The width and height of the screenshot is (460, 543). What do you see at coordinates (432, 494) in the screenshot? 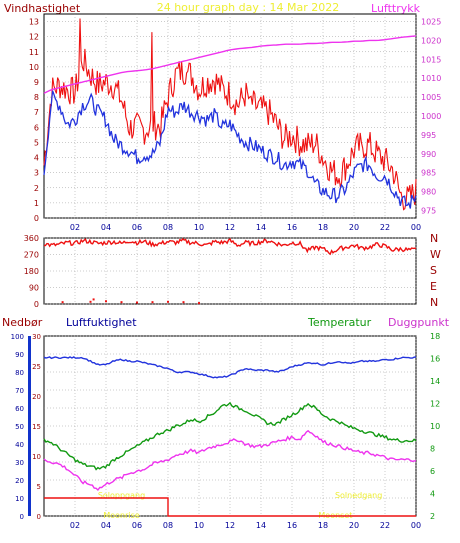
I see `temperature-tick: 4` at bounding box center [432, 494].